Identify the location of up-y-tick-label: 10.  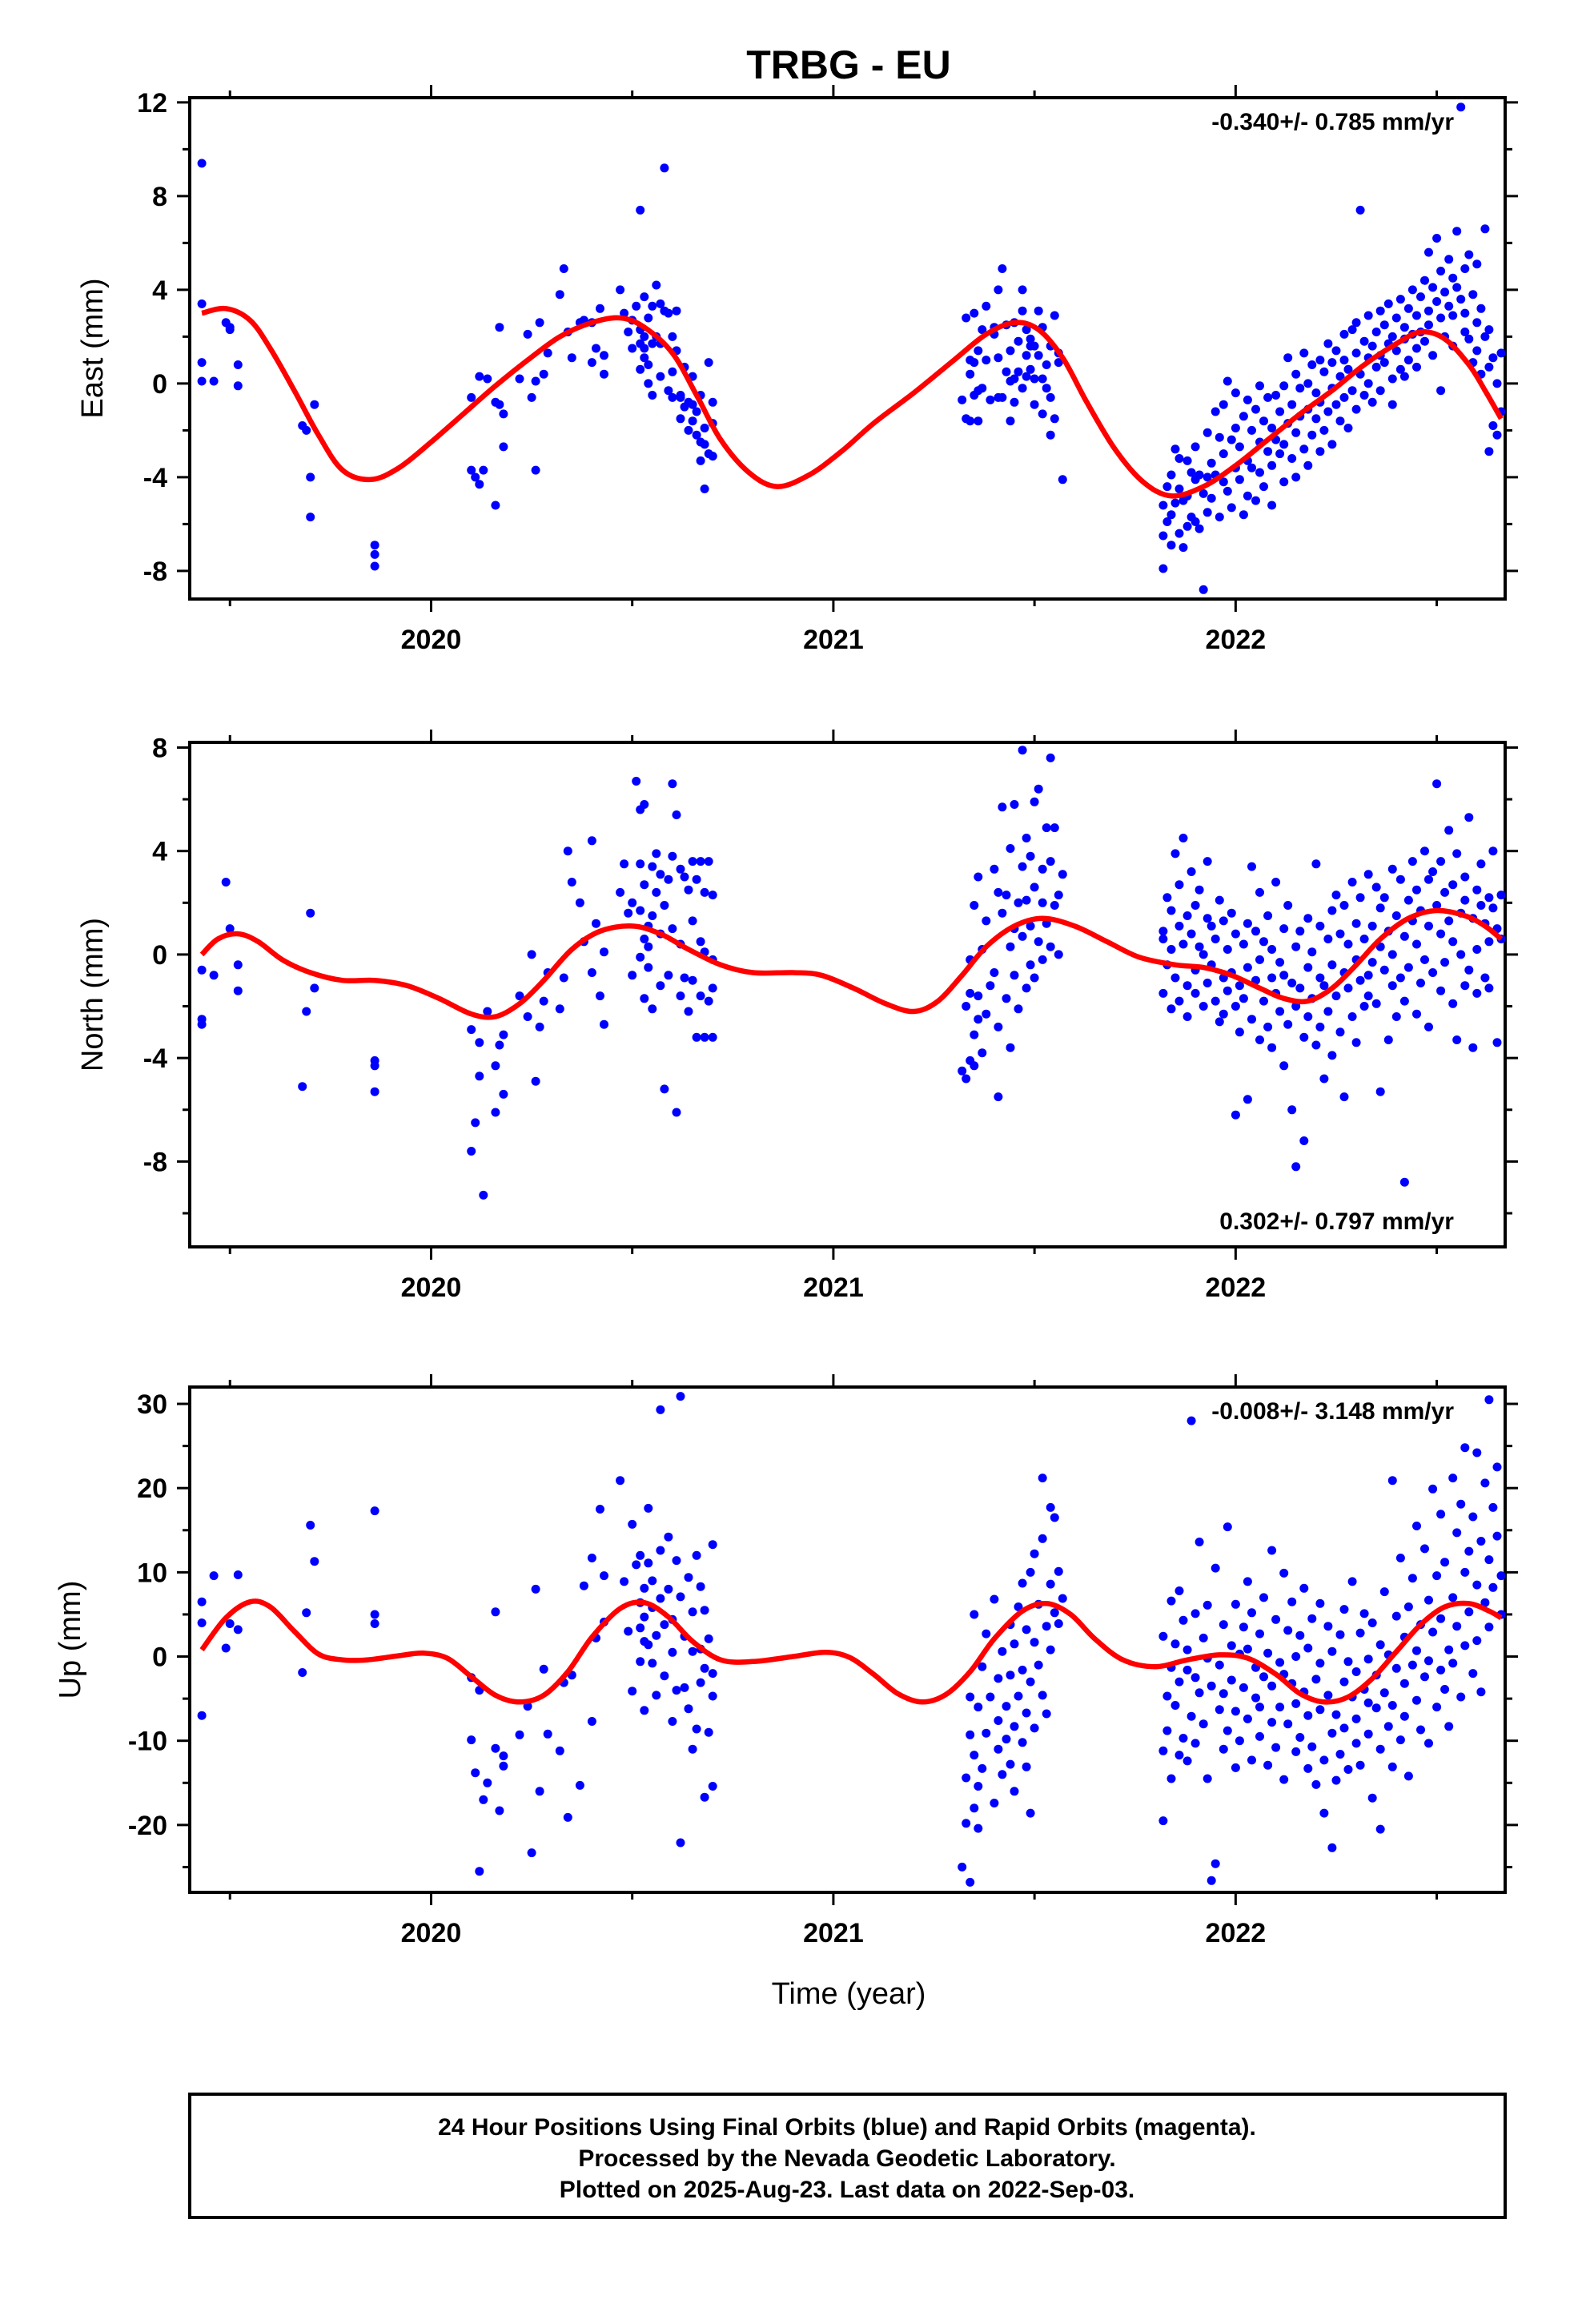
(152, 1573).